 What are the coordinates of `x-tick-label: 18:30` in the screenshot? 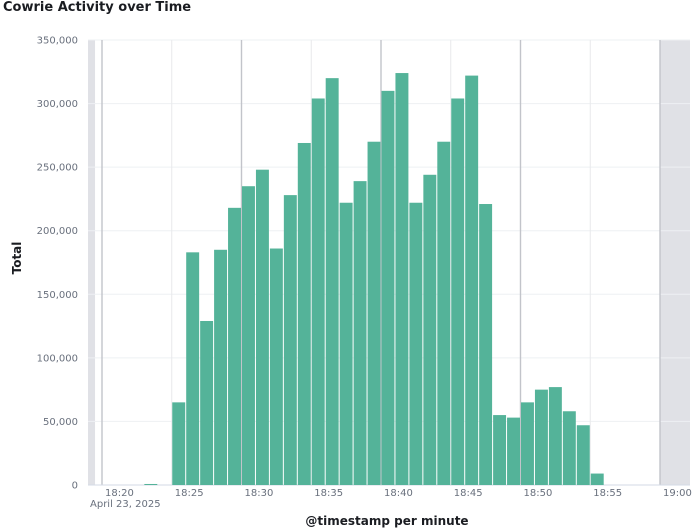 It's located at (259, 493).